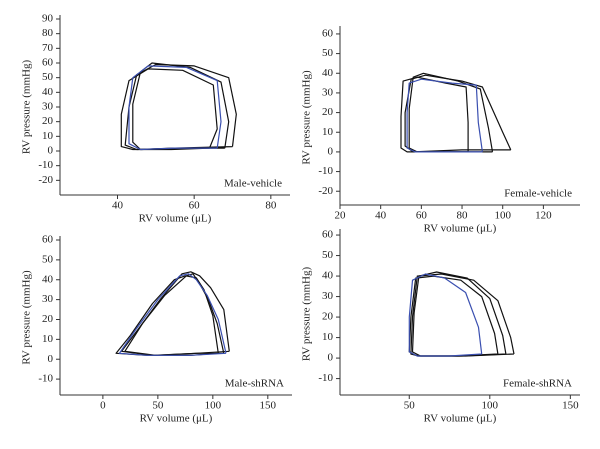 The image size is (600, 449). What do you see at coordinates (48, 19) in the screenshot?
I see `y-tick-label: 90` at bounding box center [48, 19].